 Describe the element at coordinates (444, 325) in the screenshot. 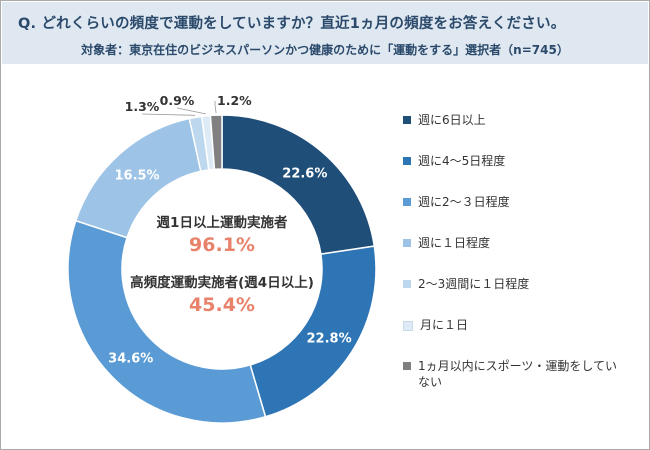

I see `legend-label-monthly: 月に１日` at that location.